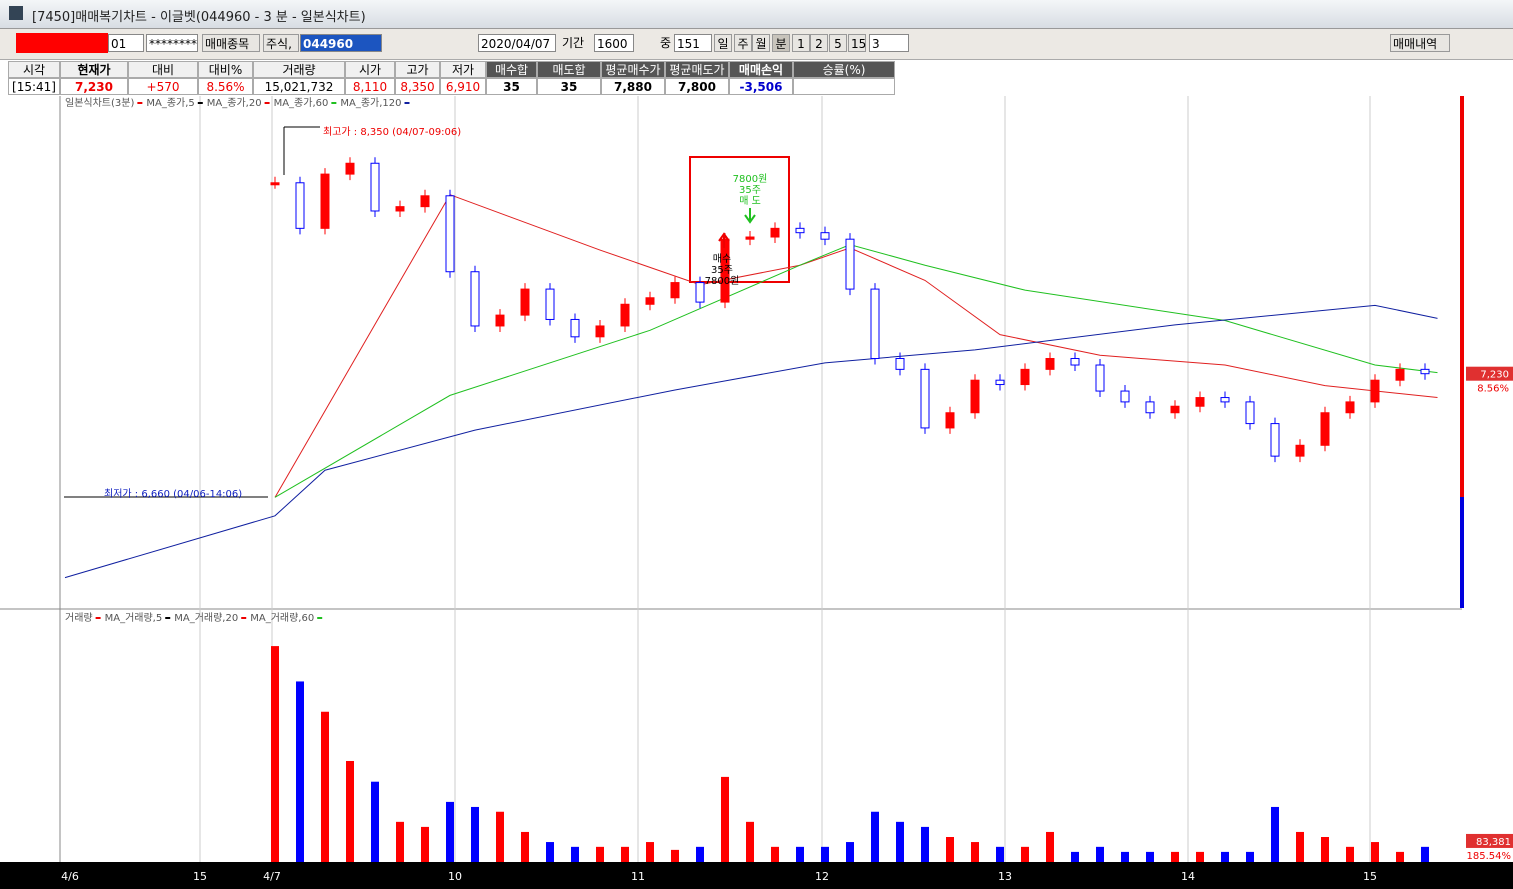 The width and height of the screenshot is (1513, 889). What do you see at coordinates (62, 43) in the screenshot?
I see `masked-account` at bounding box center [62, 43].